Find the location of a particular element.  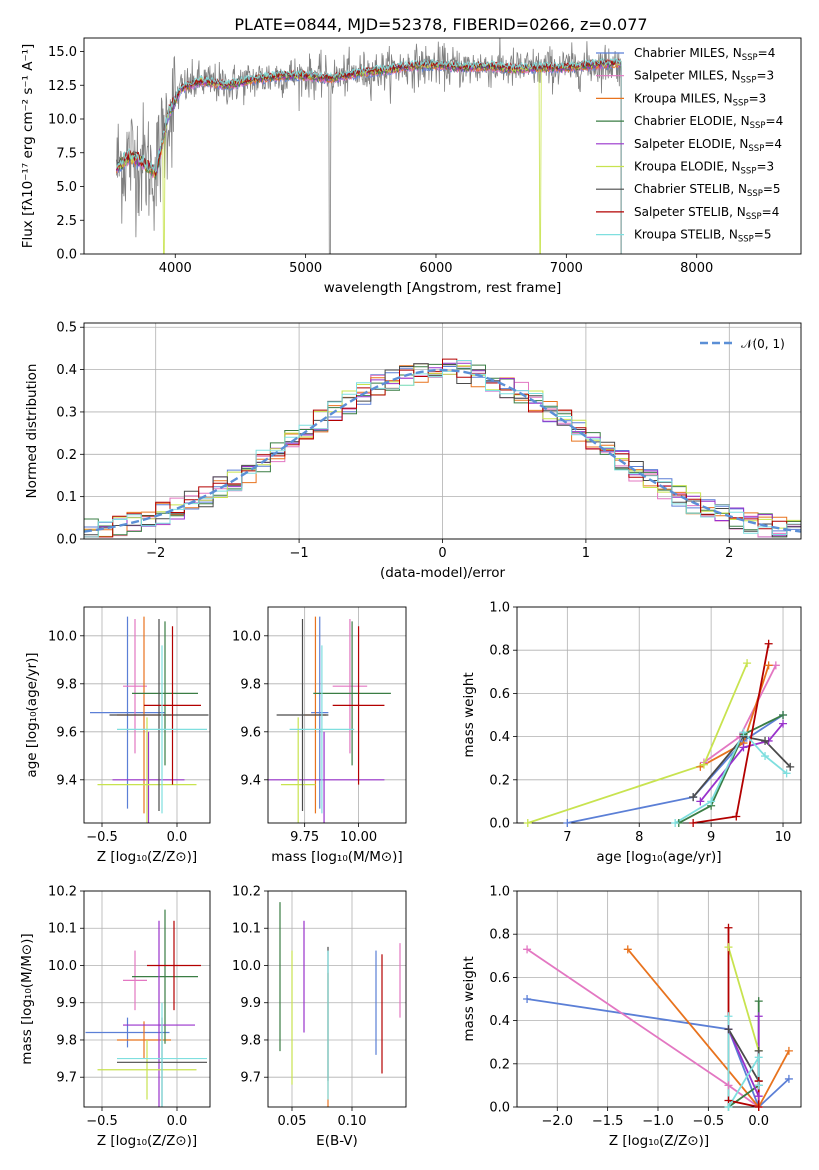

age-z-ytick-label: 10.0 is located at coordinates (62, 636).